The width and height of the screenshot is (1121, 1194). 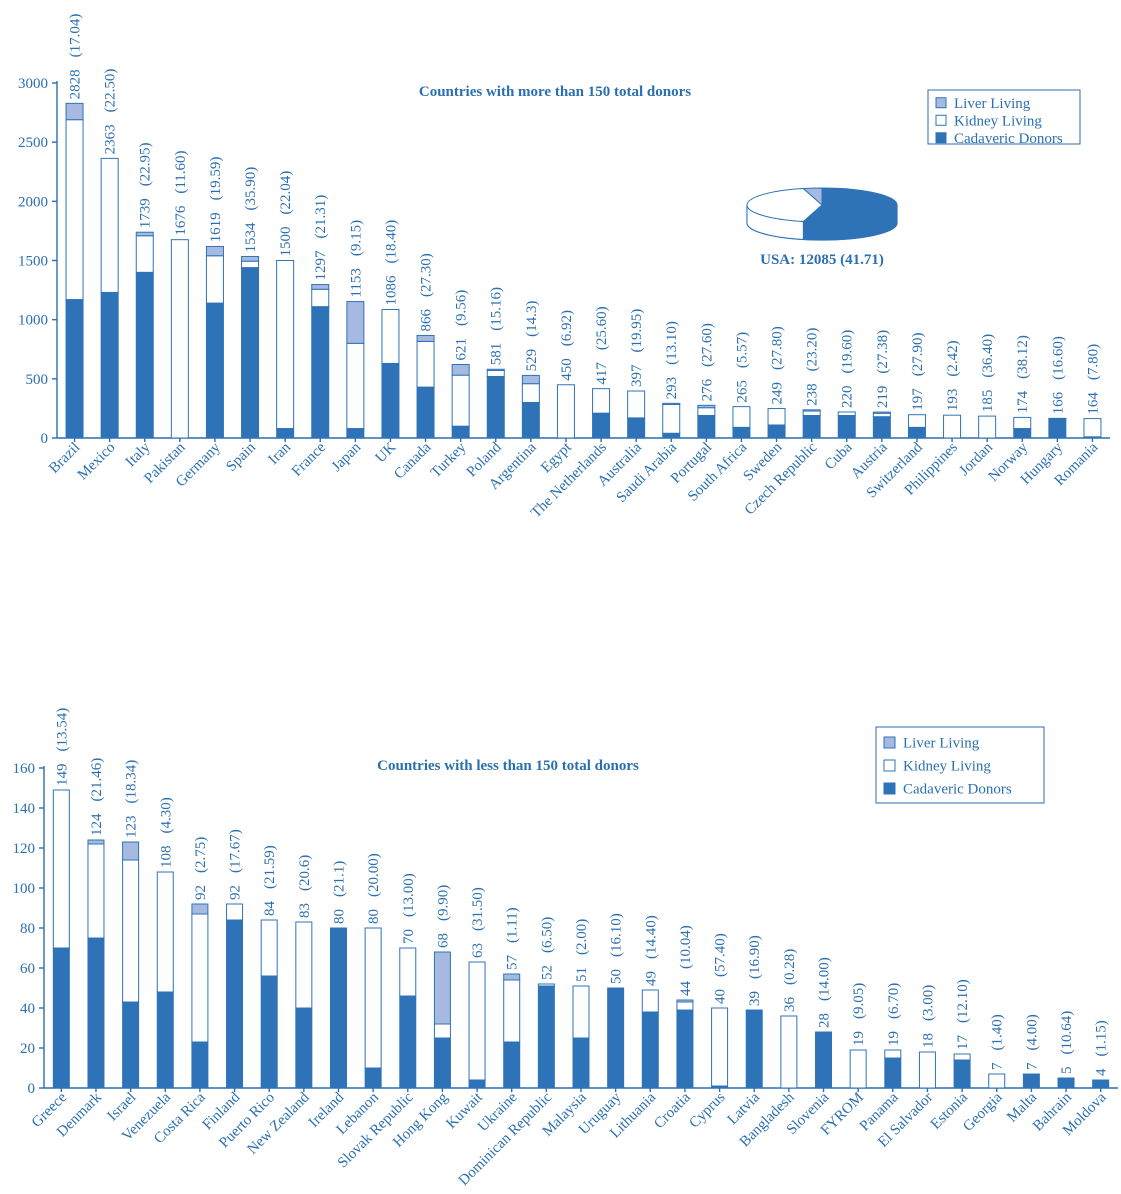 I want to click on p2-rate-value: (21.59), so click(x=270, y=867).